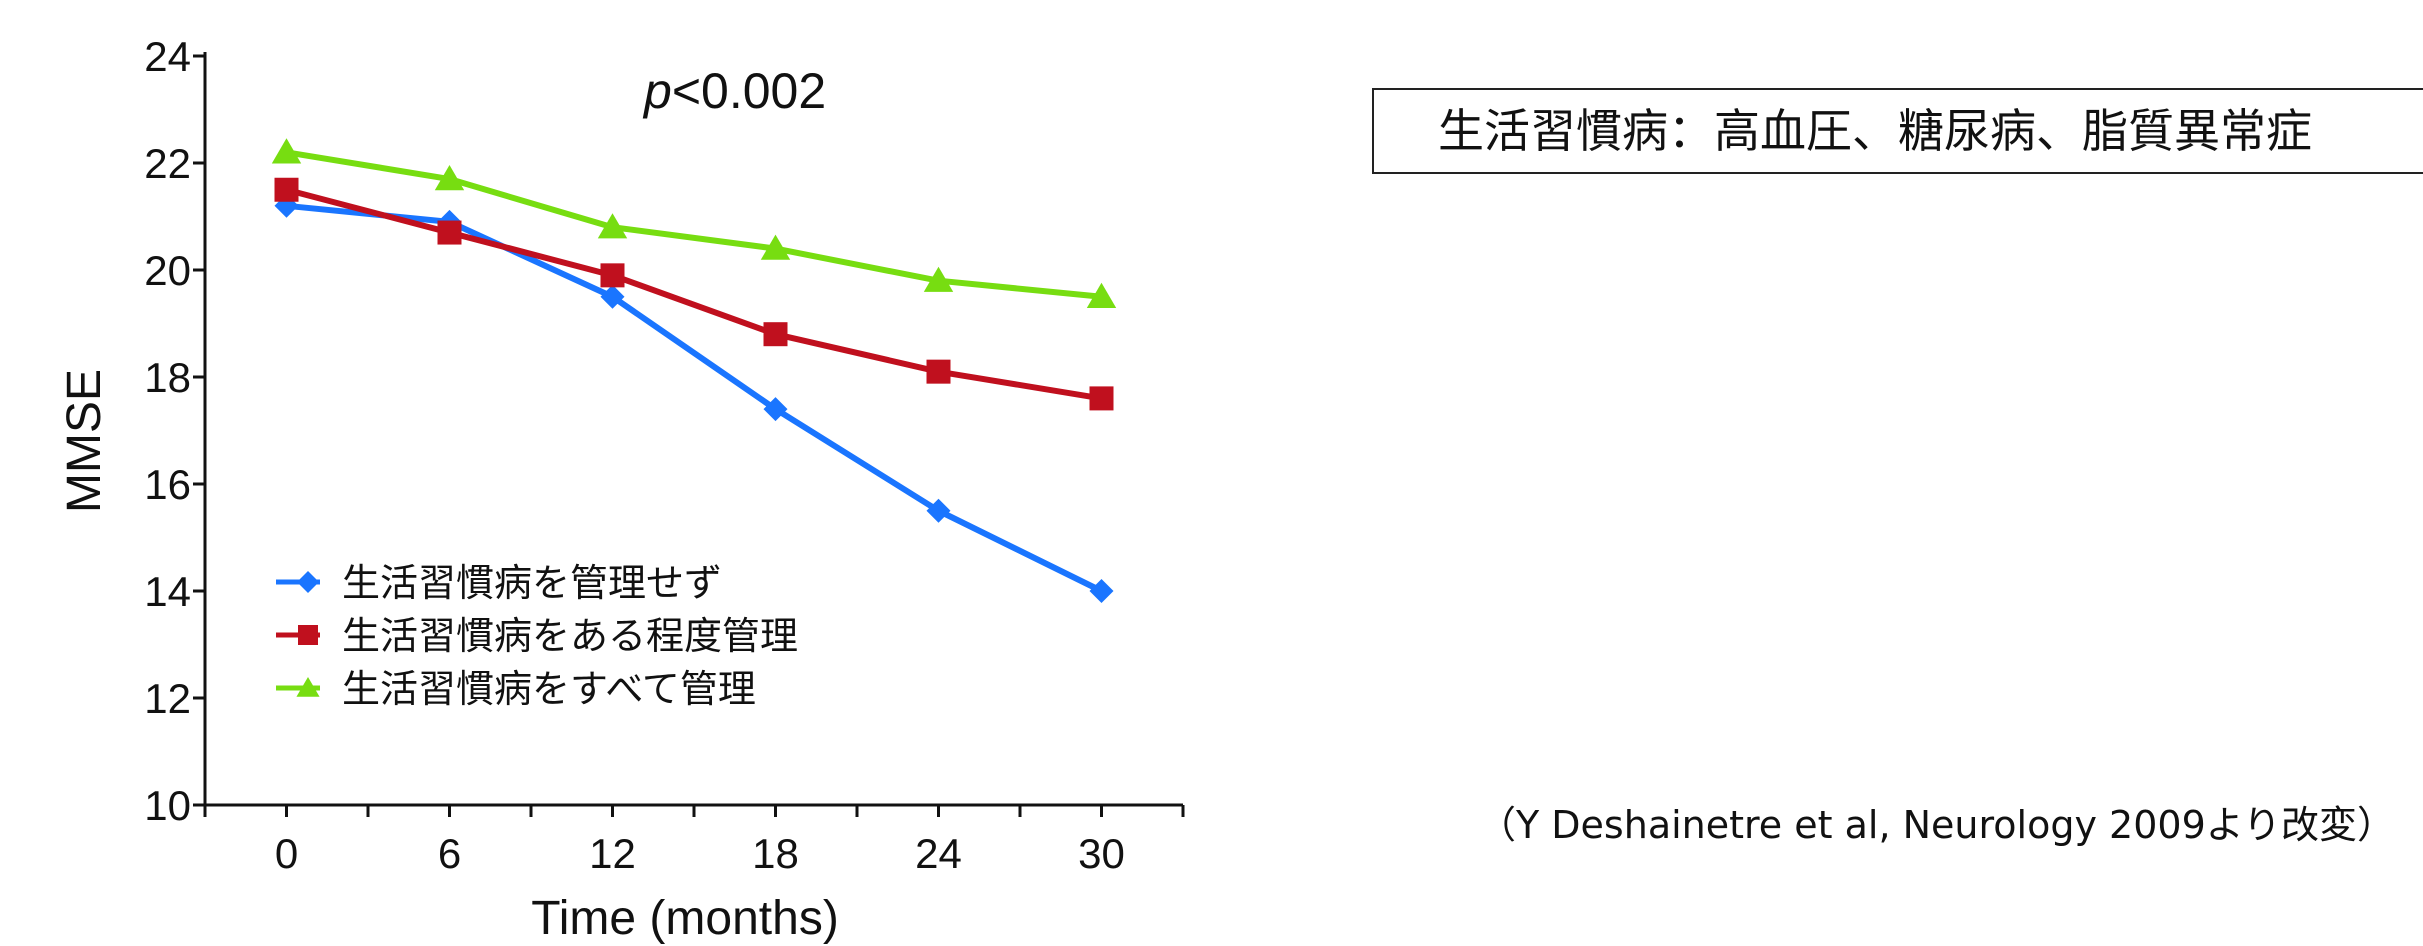 The height and width of the screenshot is (946, 2423). Describe the element at coordinates (308, 687) in the screenshot. I see `legend-marker-triangle` at that location.